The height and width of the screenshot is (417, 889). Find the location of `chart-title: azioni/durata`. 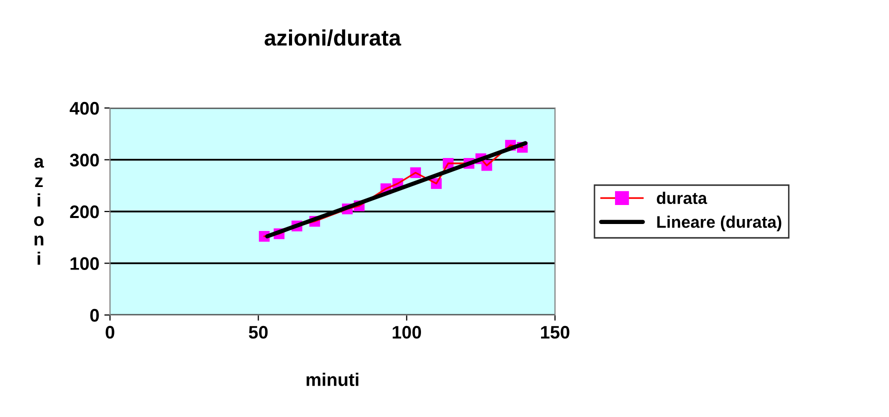

chart-title: azioni/durata is located at coordinates (333, 37).